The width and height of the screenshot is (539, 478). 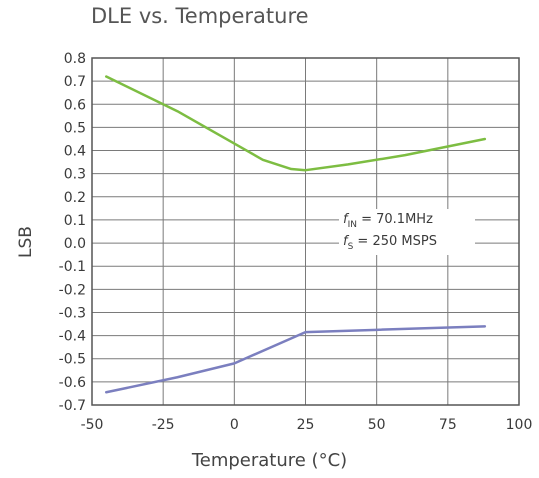 I want to click on x-tick-label: 25, so click(x=306, y=425).